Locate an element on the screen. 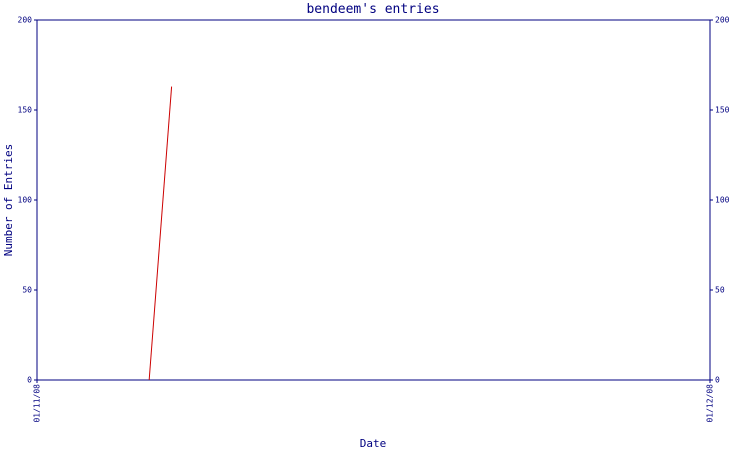  y-tick-label: 50 is located at coordinates (27, 290).